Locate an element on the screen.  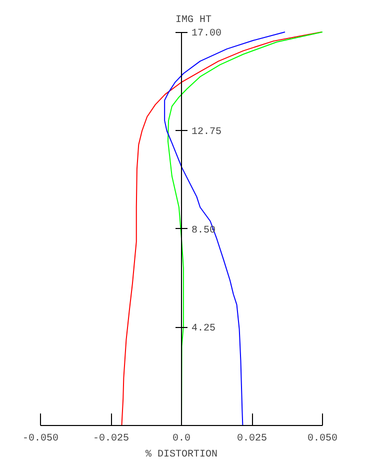
y-tick-label: 12.75 is located at coordinates (207, 132).